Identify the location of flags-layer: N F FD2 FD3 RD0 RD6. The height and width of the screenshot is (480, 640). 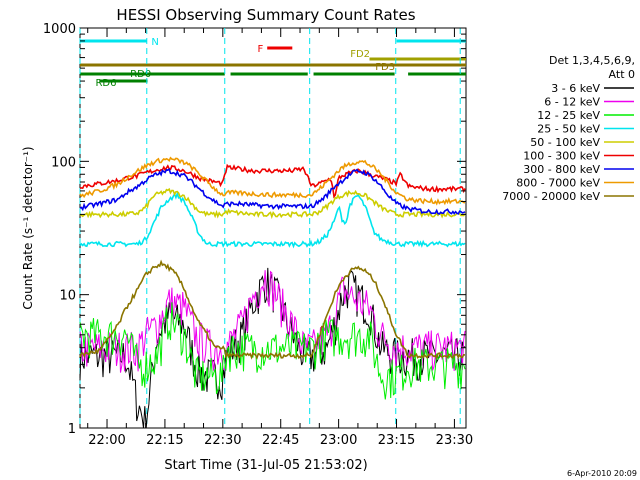
(273, 63).